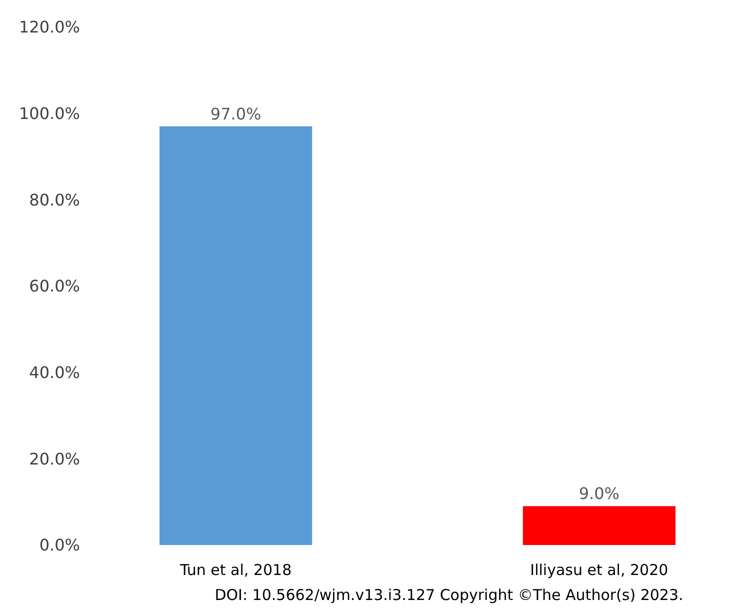 The image size is (738, 610). I want to click on y-tick-label: 80.0%, so click(54, 200).